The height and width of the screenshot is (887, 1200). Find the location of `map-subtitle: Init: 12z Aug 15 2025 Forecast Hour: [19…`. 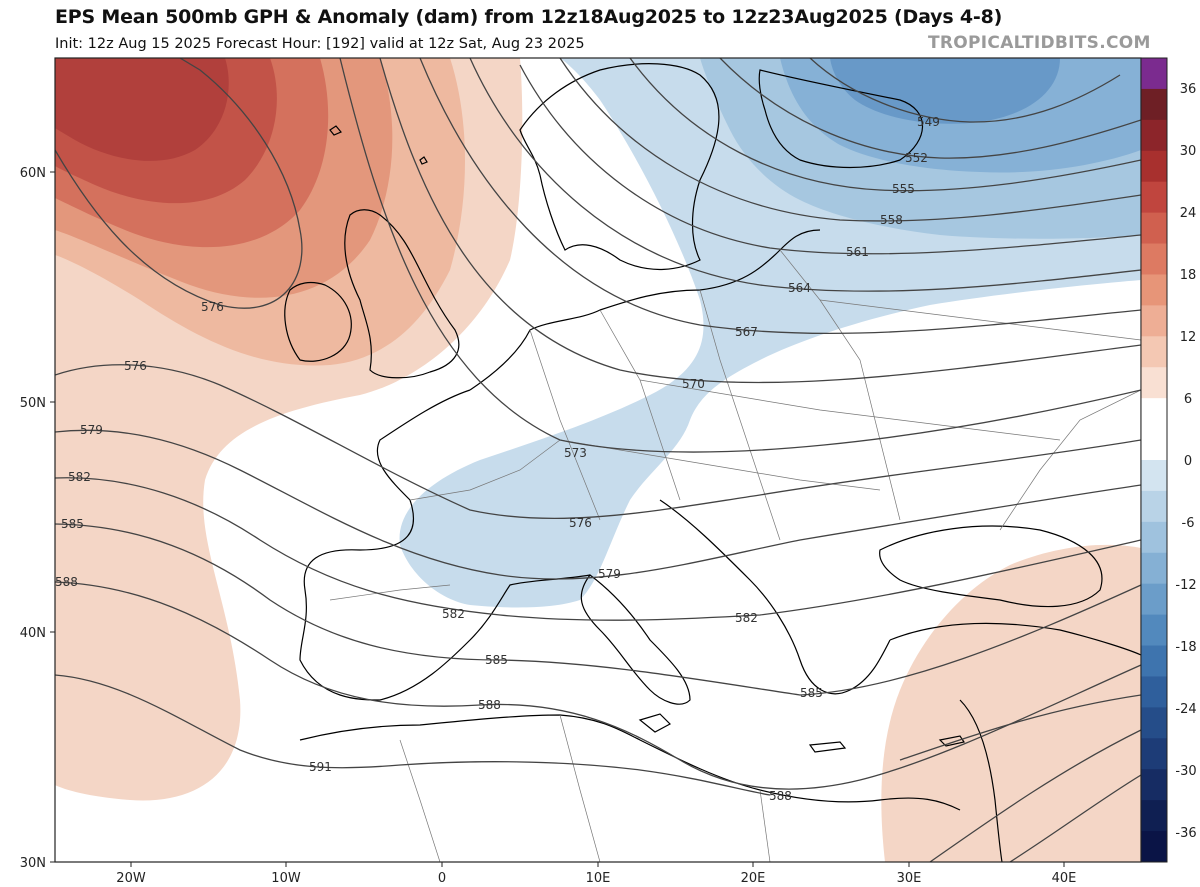

map-subtitle: Init: 12z Aug 15 2025 Forecast Hour: [19… is located at coordinates (320, 44).